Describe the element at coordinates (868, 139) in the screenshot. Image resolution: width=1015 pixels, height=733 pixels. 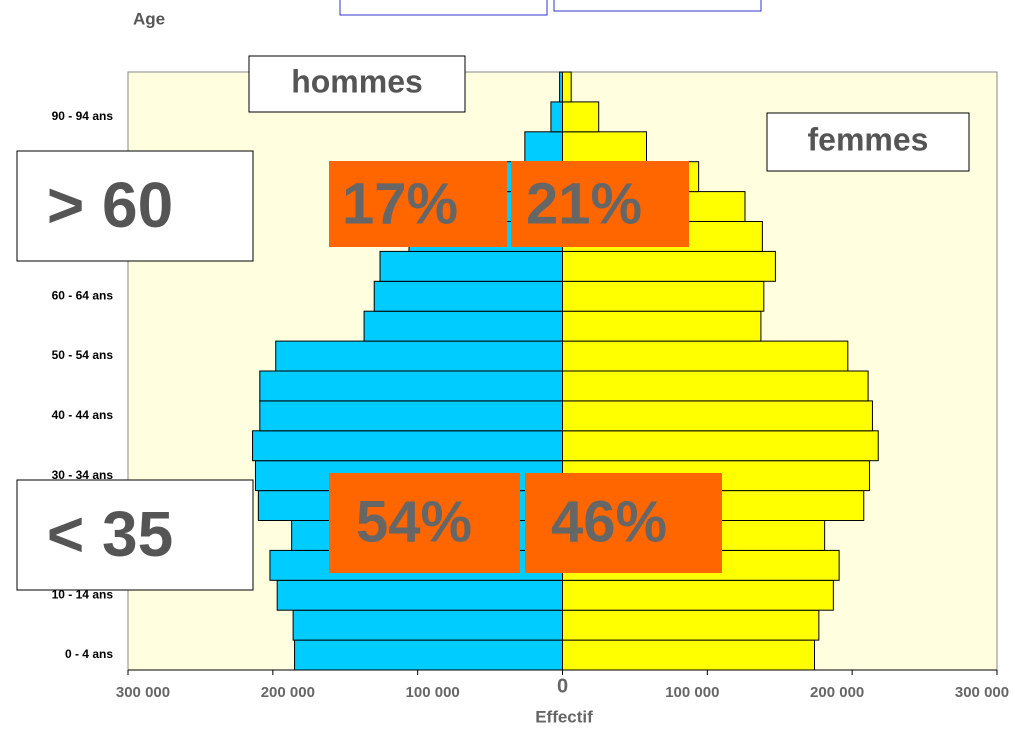
I see `legend-label: femmes` at that location.